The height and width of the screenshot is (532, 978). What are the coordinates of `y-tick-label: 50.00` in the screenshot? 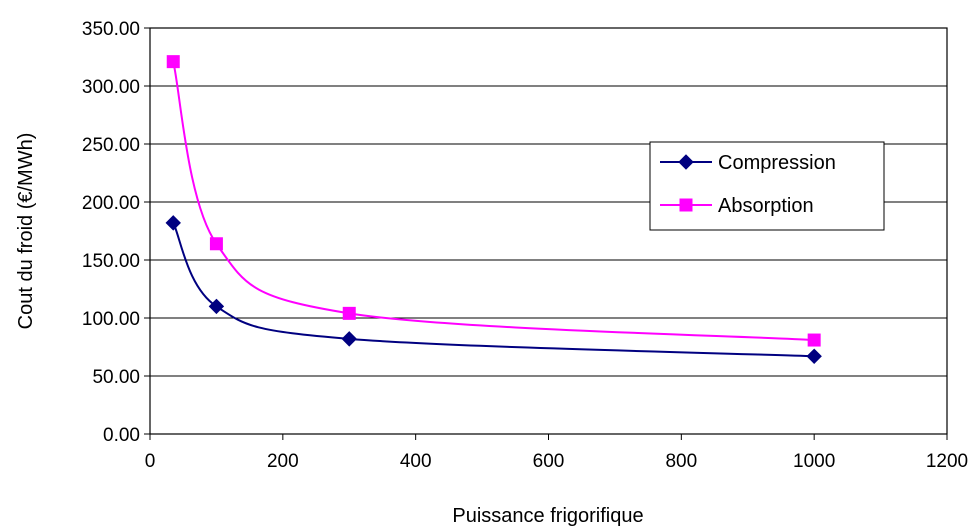 It's located at (116, 377).